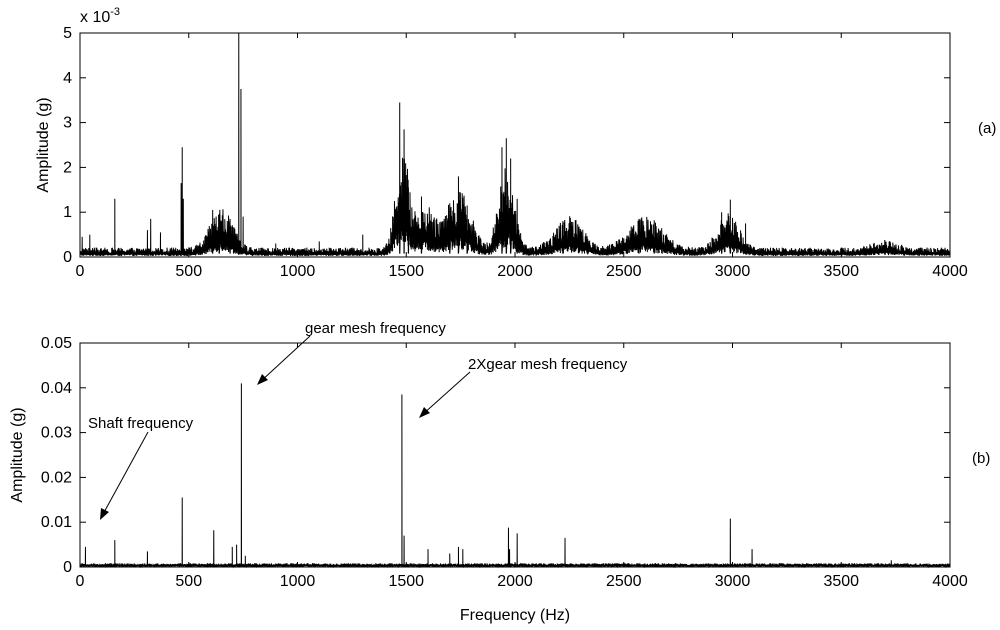 This screenshot has width=1000, height=630. I want to click on panel-a-label: (a), so click(987, 128).